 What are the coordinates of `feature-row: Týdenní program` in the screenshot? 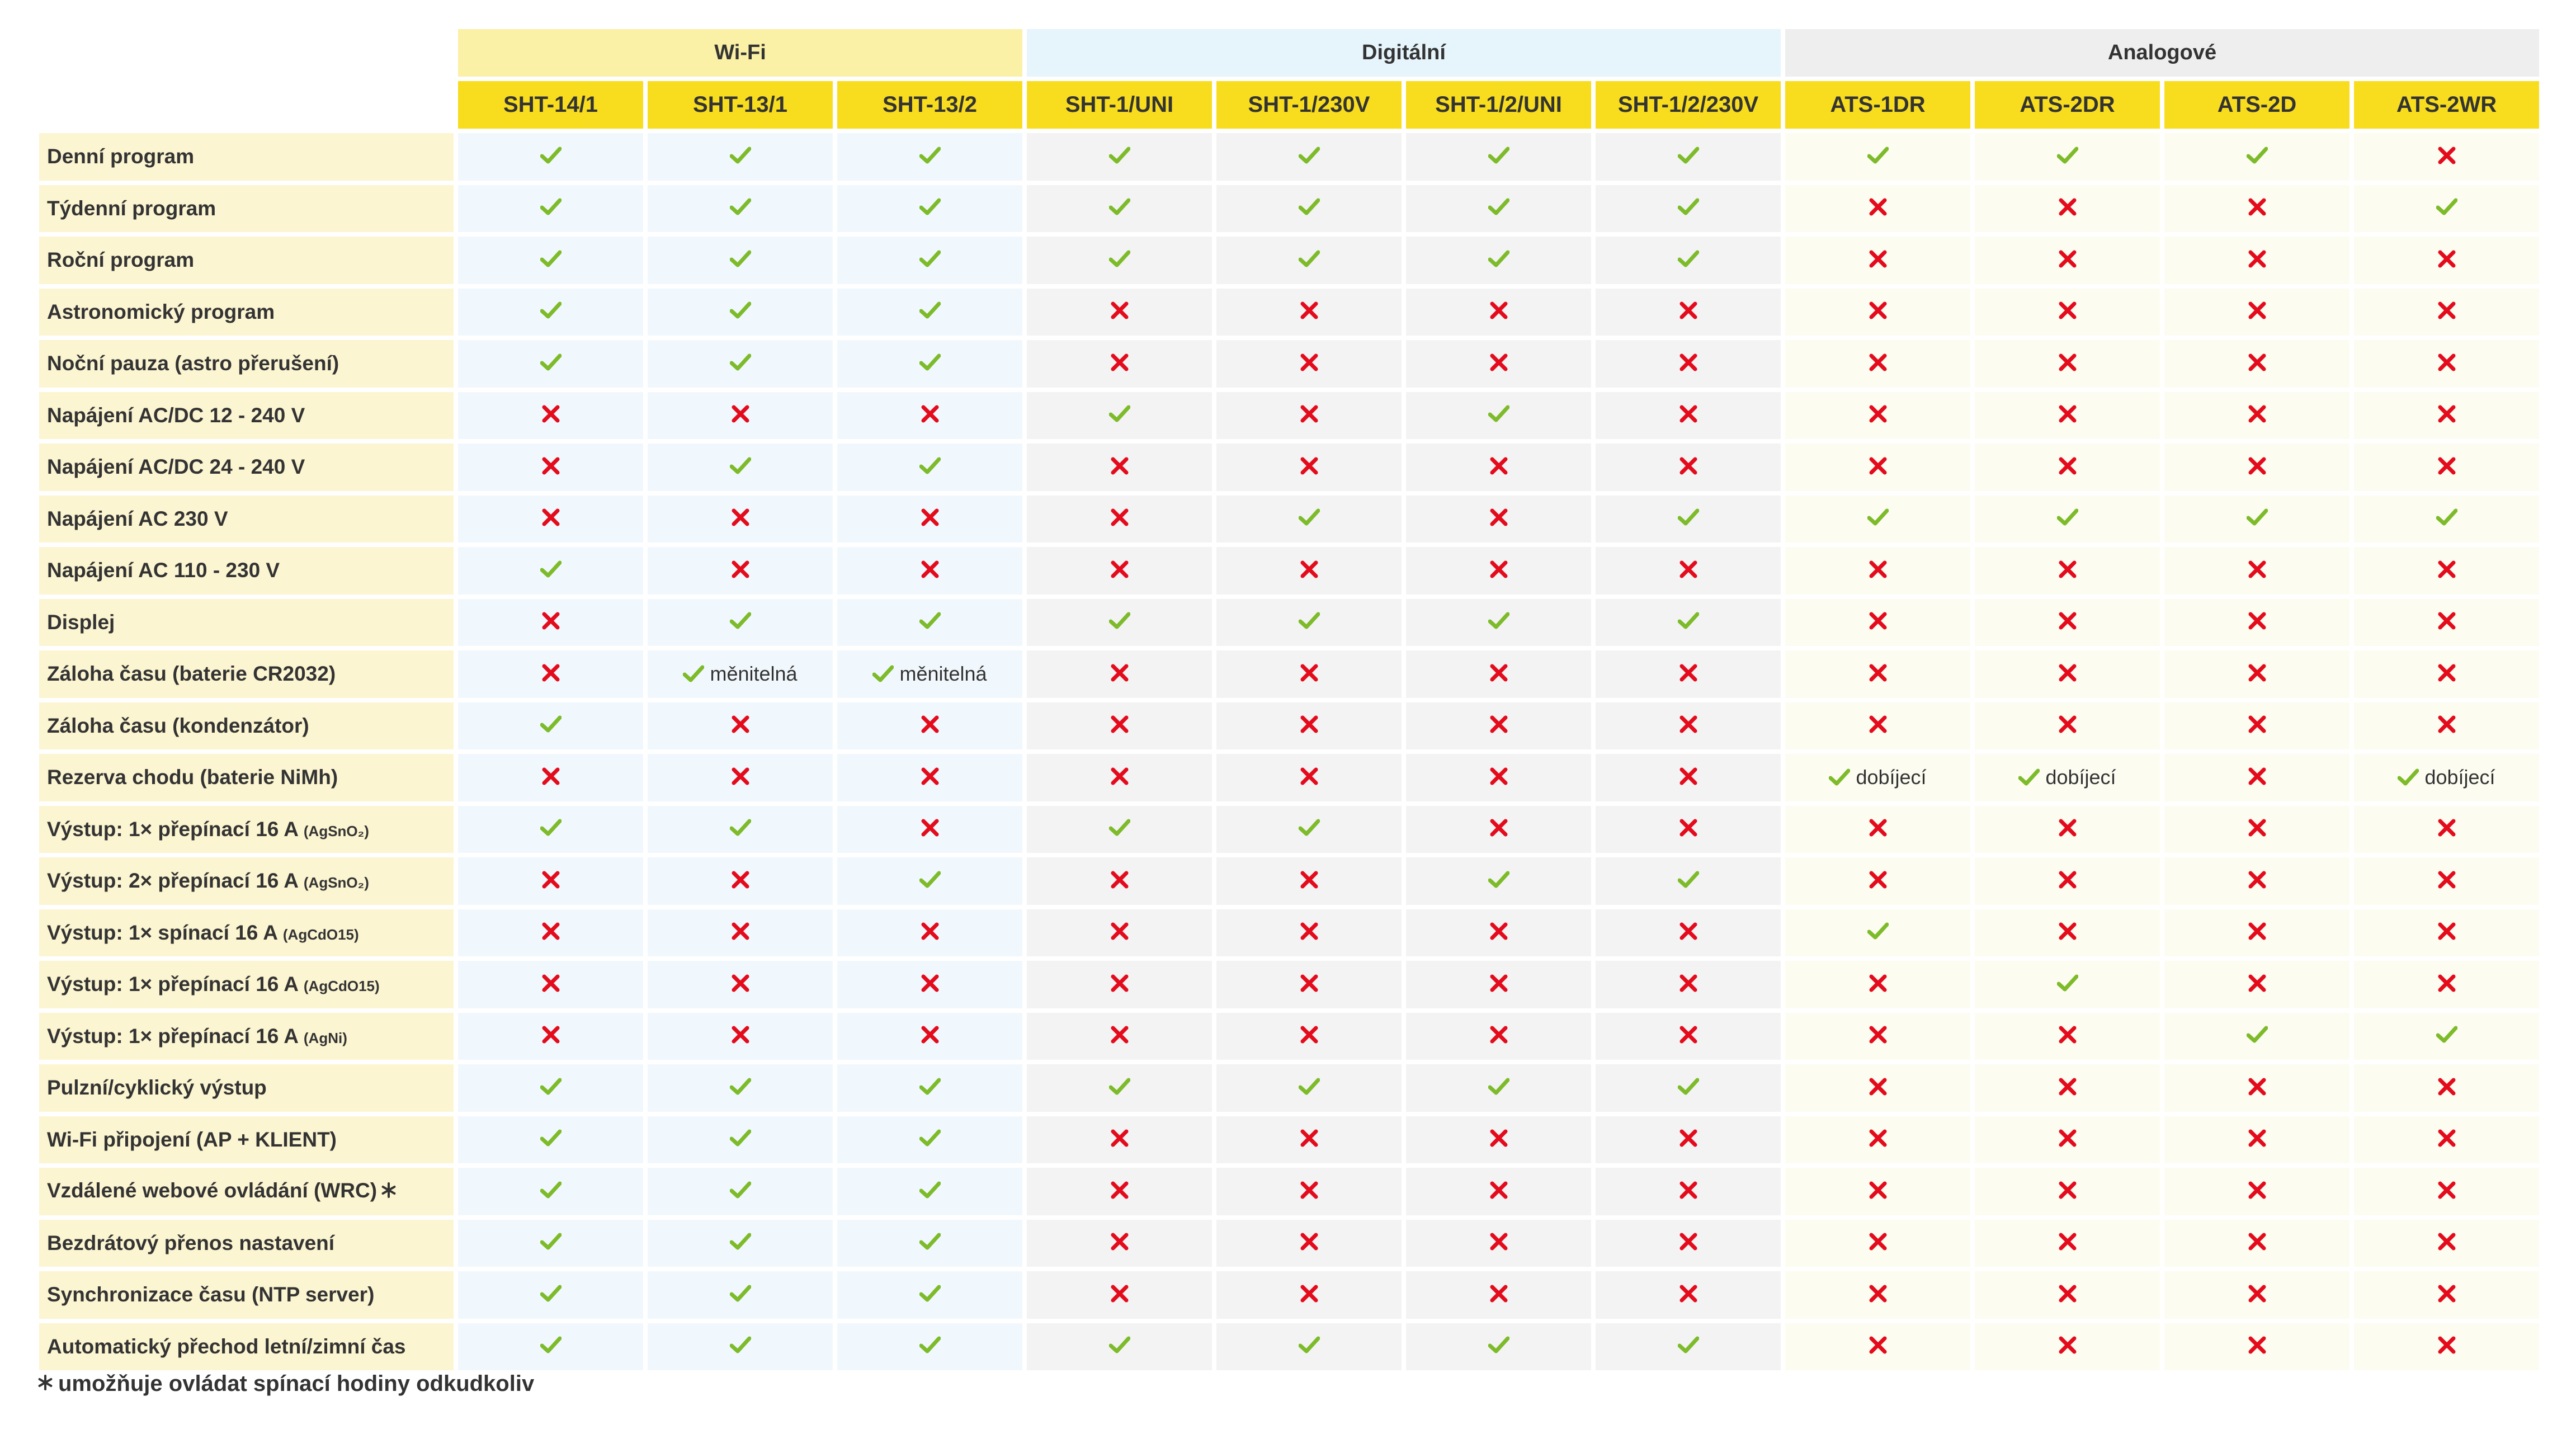 It's located at (1289, 208).